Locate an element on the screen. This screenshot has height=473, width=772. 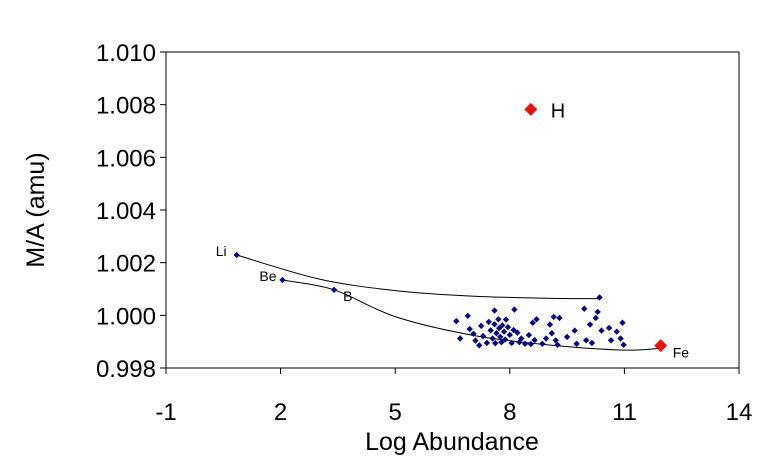
y-tick-label: 1.002 is located at coordinates (126, 264).